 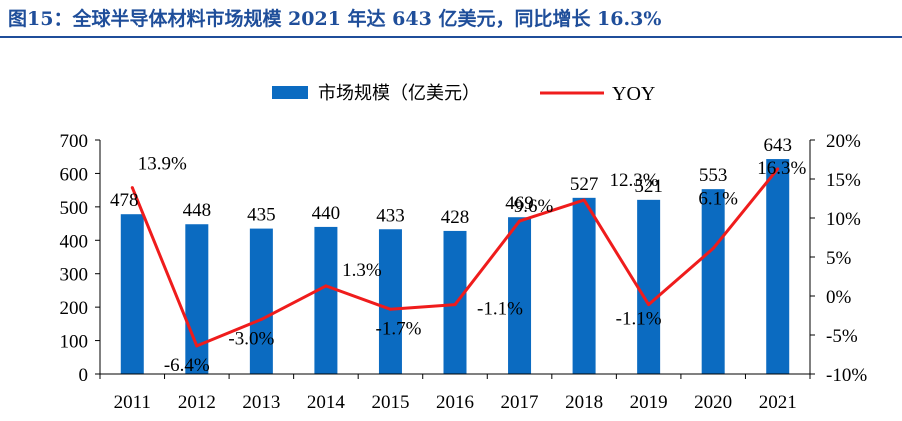 I want to click on x-tick-label: 2013, so click(x=261, y=402).